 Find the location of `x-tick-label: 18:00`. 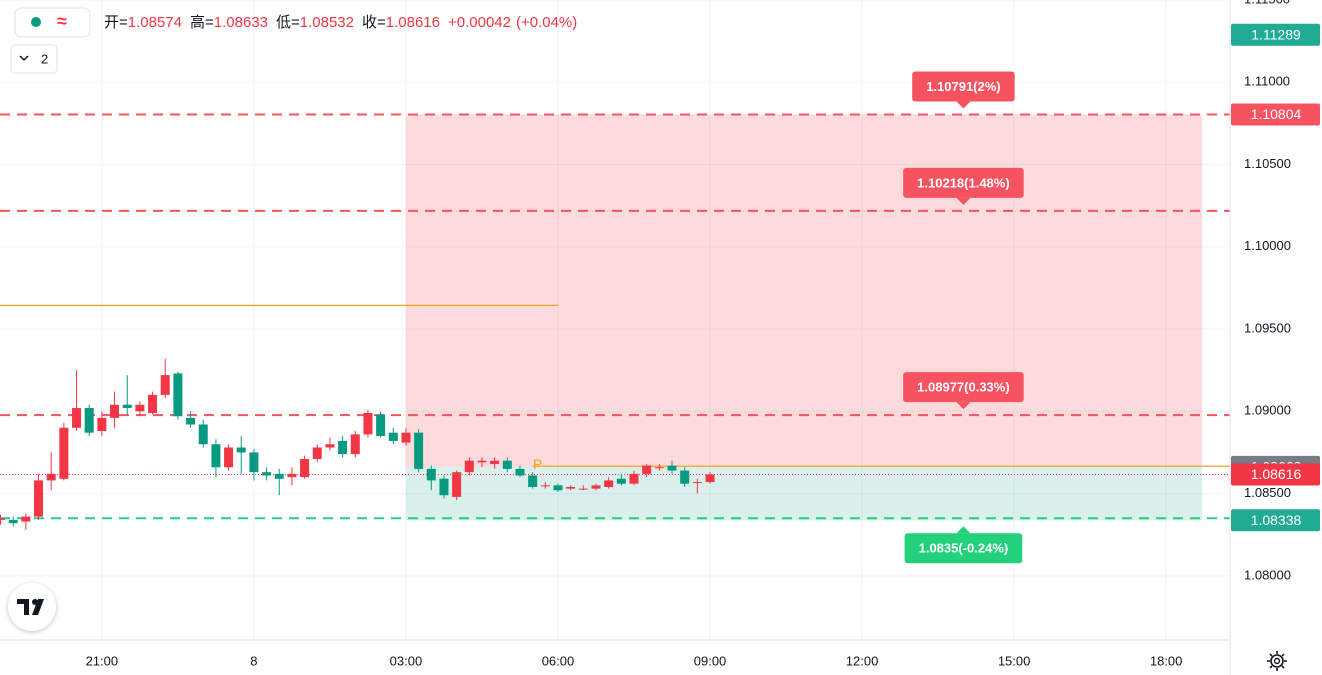

x-tick-label: 18:00 is located at coordinates (1166, 660).